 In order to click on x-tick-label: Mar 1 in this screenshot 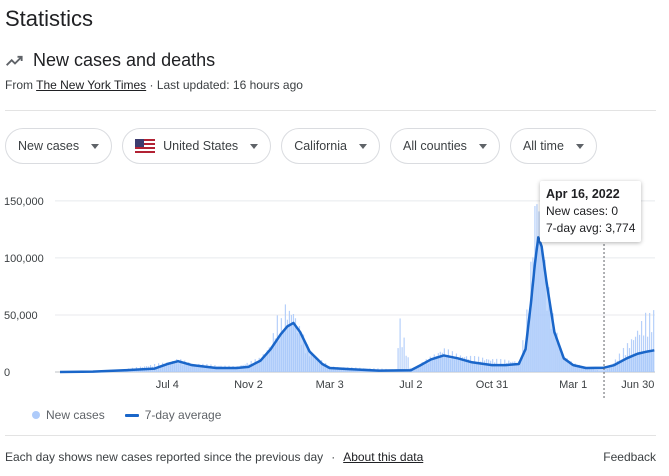, I will do `click(573, 385)`.